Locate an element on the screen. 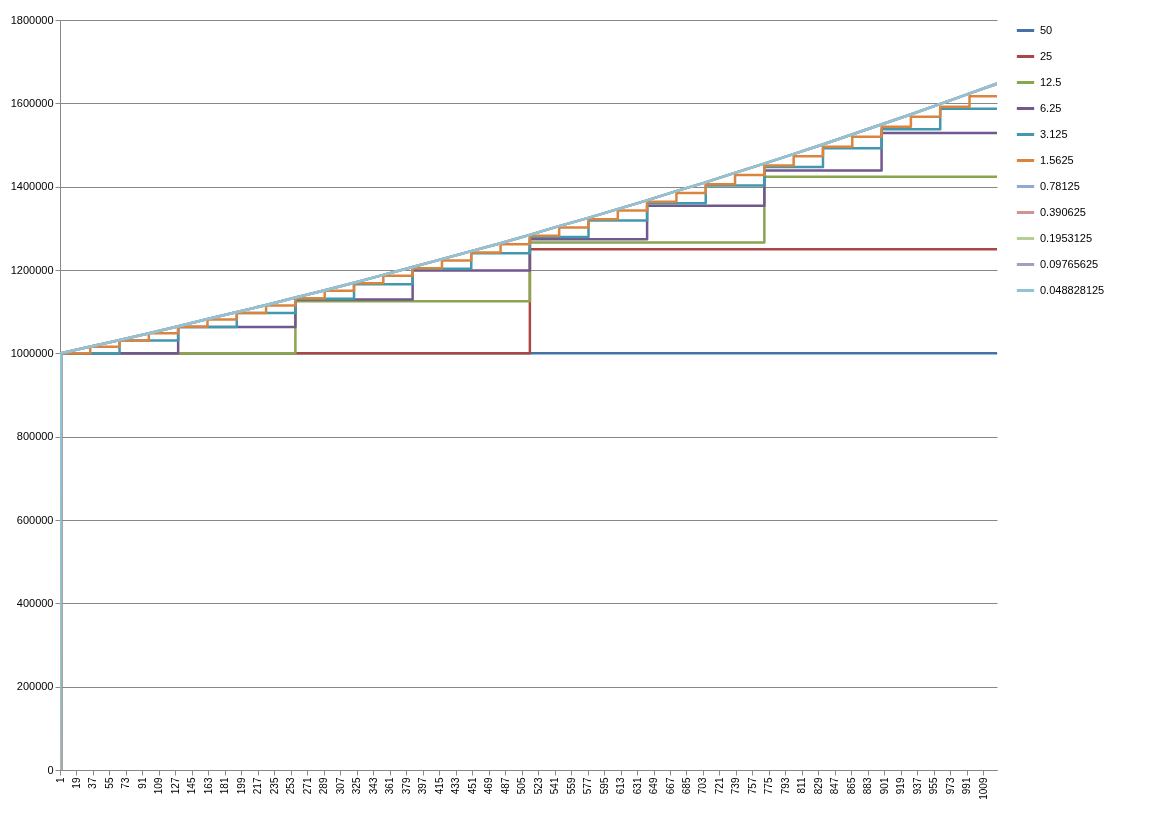  x-tick-label: 181 is located at coordinates (225, 786).